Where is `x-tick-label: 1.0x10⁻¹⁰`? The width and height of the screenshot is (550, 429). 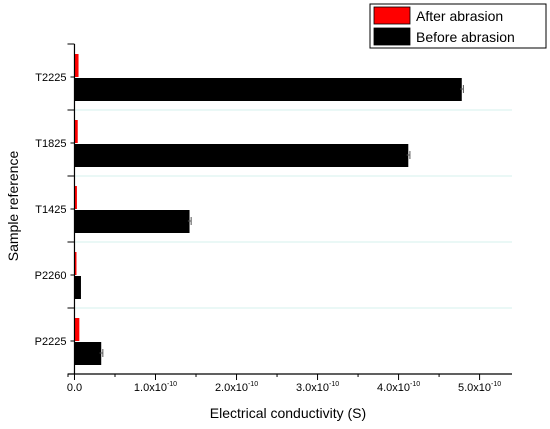 x-tick-label: 1.0x10⁻¹⁰ is located at coordinates (155, 387).